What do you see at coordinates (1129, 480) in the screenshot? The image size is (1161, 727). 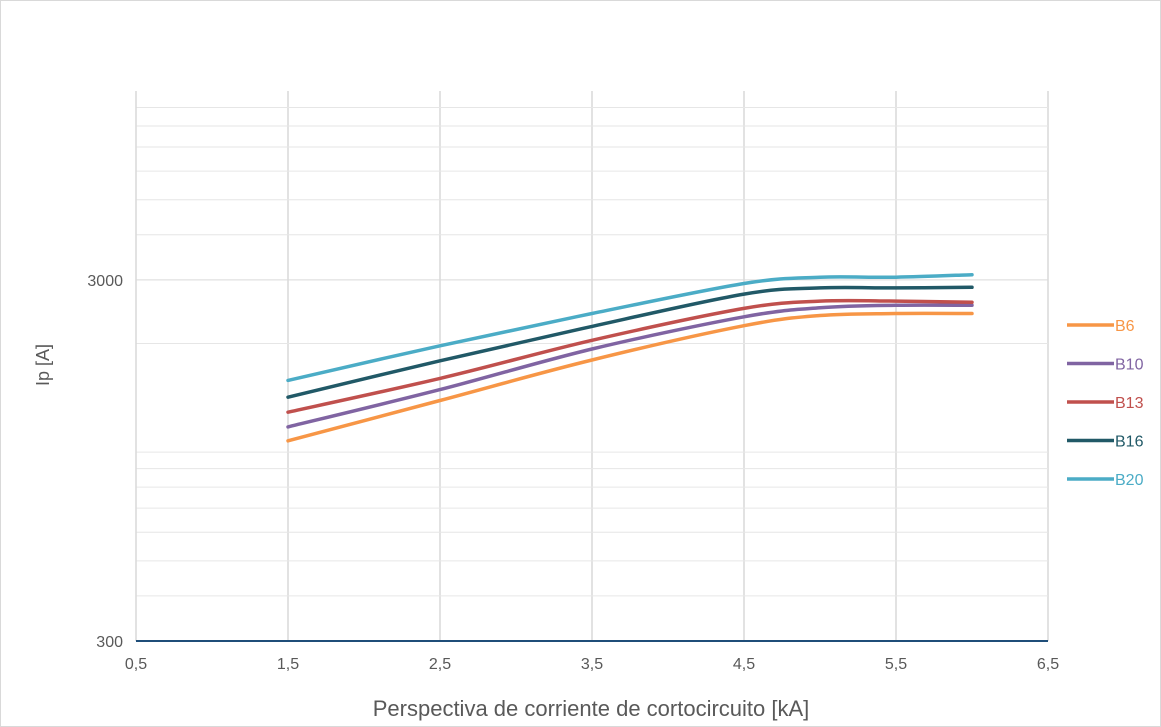 I see `legend-label-b20: B20` at bounding box center [1129, 480].